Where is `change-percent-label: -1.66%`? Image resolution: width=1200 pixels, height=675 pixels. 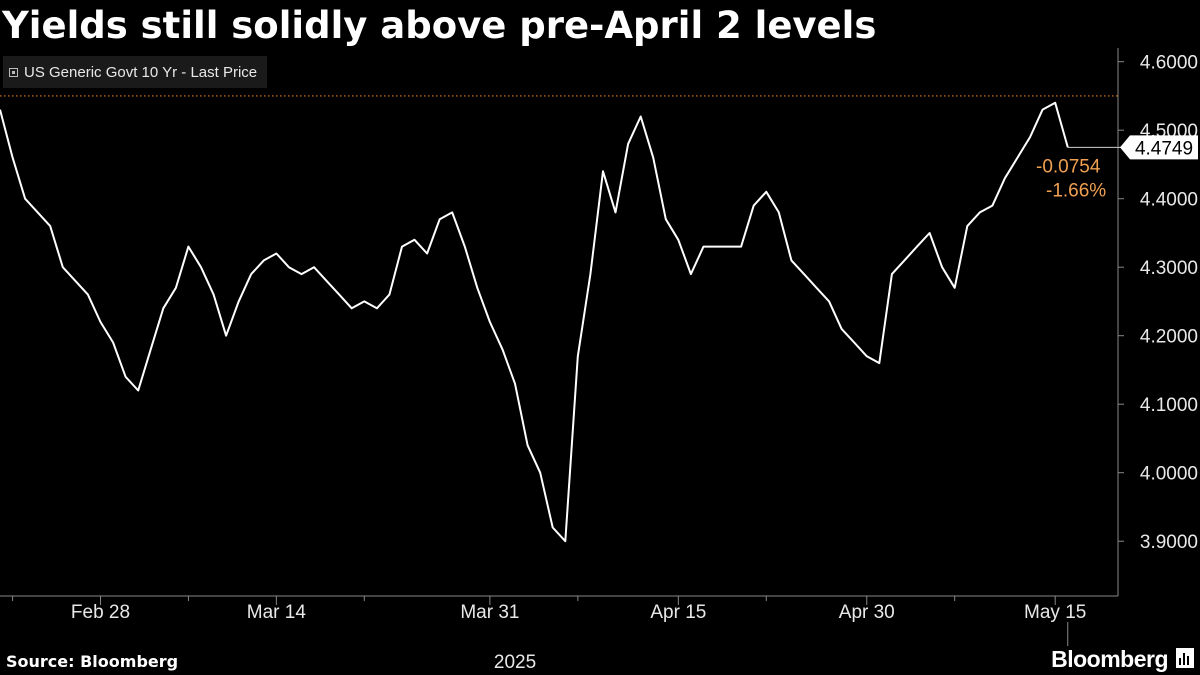
change-percent-label: -1.66% is located at coordinates (1076, 190).